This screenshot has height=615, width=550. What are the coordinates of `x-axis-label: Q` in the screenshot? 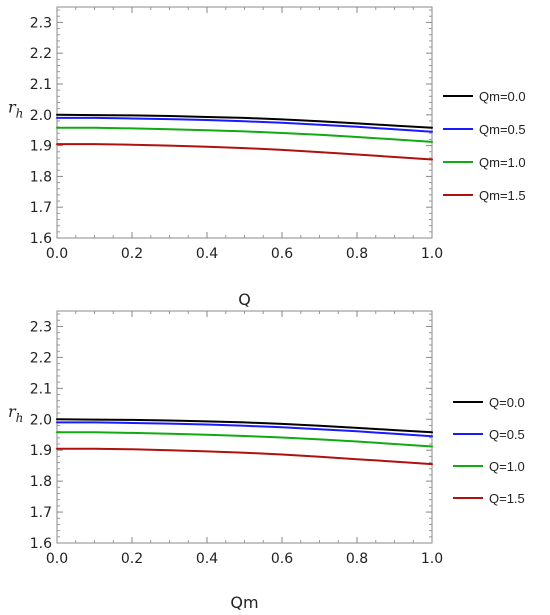 It's located at (244, 299).